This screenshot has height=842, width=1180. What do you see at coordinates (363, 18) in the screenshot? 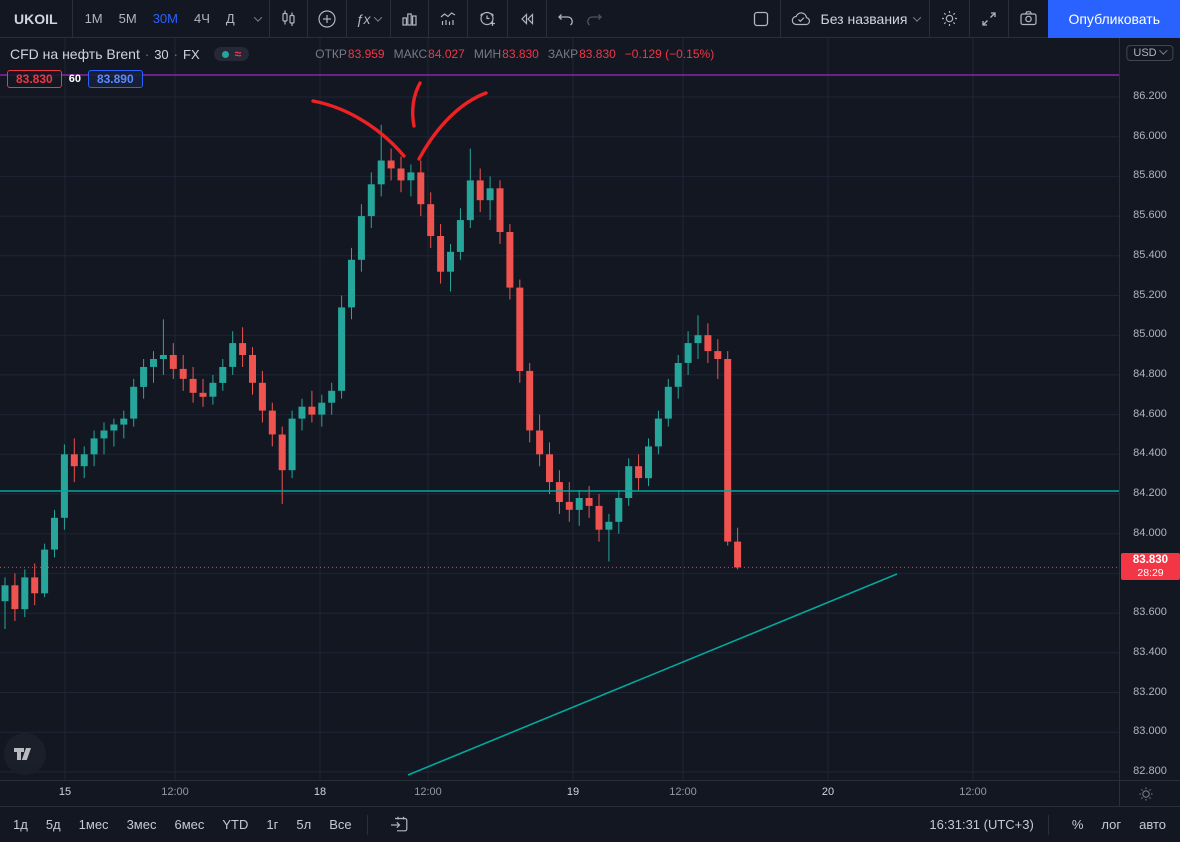
I see `fx-icon: ƒx` at bounding box center [363, 18].